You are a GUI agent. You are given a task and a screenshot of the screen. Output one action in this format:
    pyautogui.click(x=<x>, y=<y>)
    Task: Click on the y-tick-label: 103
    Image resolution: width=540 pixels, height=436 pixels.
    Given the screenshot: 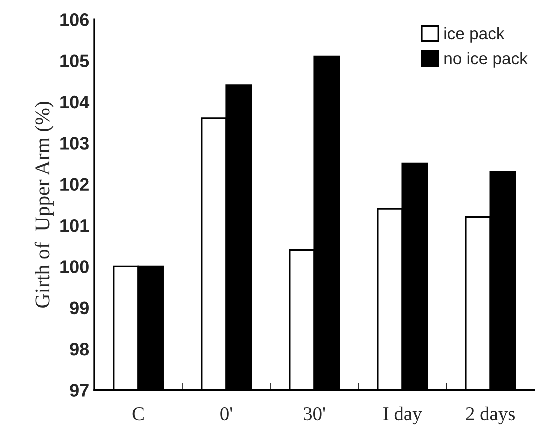 What is the action you would take?
    pyautogui.click(x=74, y=143)
    